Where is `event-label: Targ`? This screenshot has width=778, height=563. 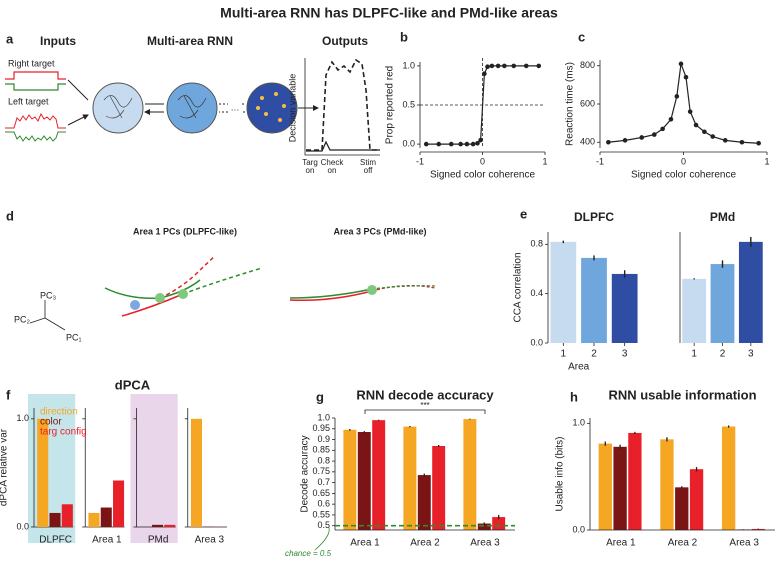
event-label: Targ is located at coordinates (310, 162).